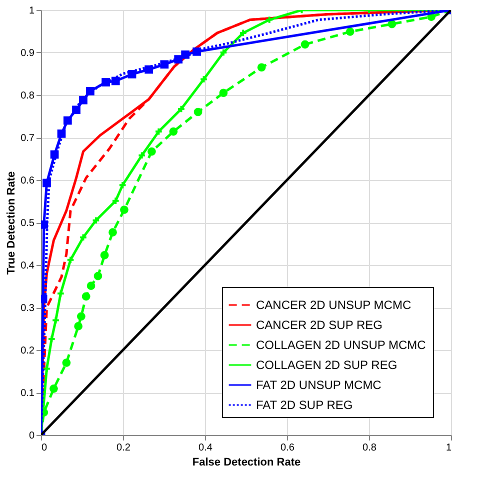  What do you see at coordinates (27, 223) in the screenshot?
I see `y-tick-label: 0.5` at bounding box center [27, 223].